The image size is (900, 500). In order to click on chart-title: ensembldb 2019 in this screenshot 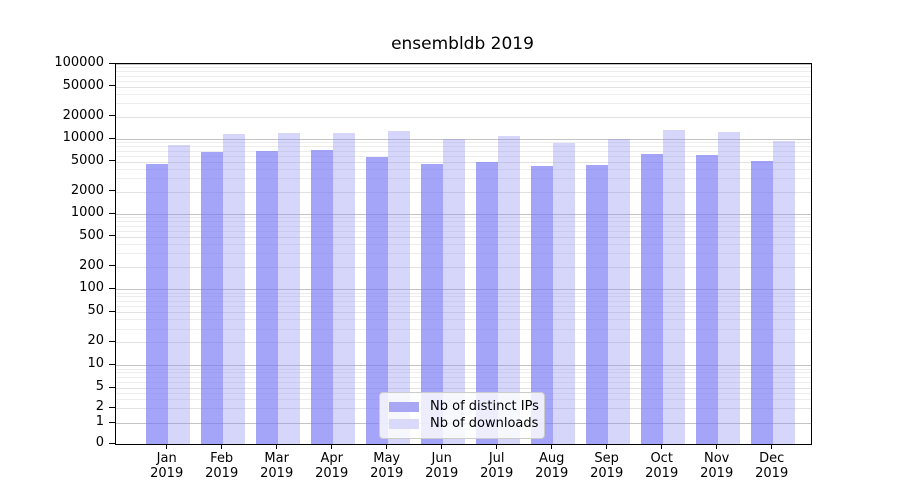, I will do `click(462, 44)`.